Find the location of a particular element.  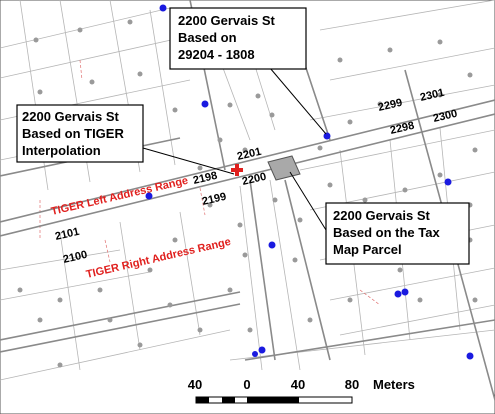

scale-unit-label: Meters is located at coordinates (394, 384).